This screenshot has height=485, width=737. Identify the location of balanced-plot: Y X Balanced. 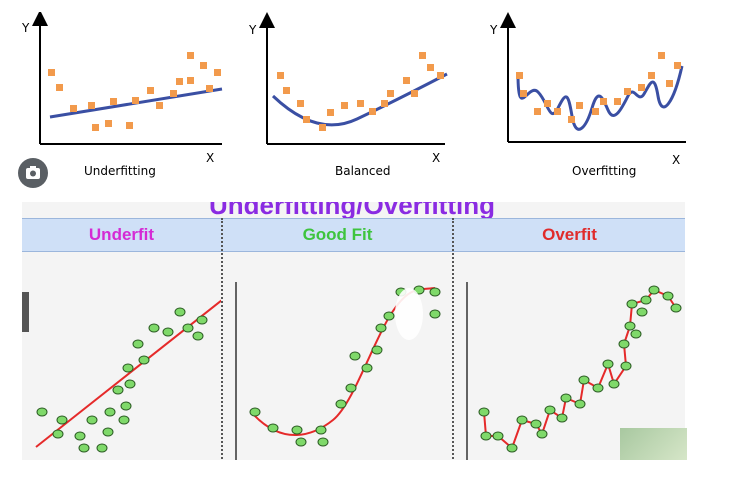
(348, 95).